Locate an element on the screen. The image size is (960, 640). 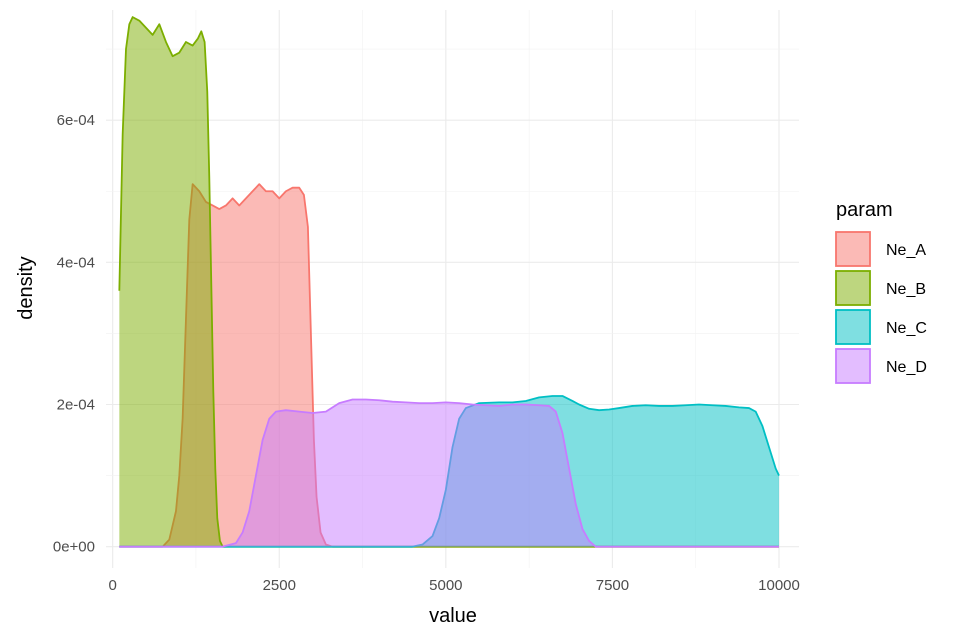
x-tick-label: 5000 is located at coordinates (445, 585).